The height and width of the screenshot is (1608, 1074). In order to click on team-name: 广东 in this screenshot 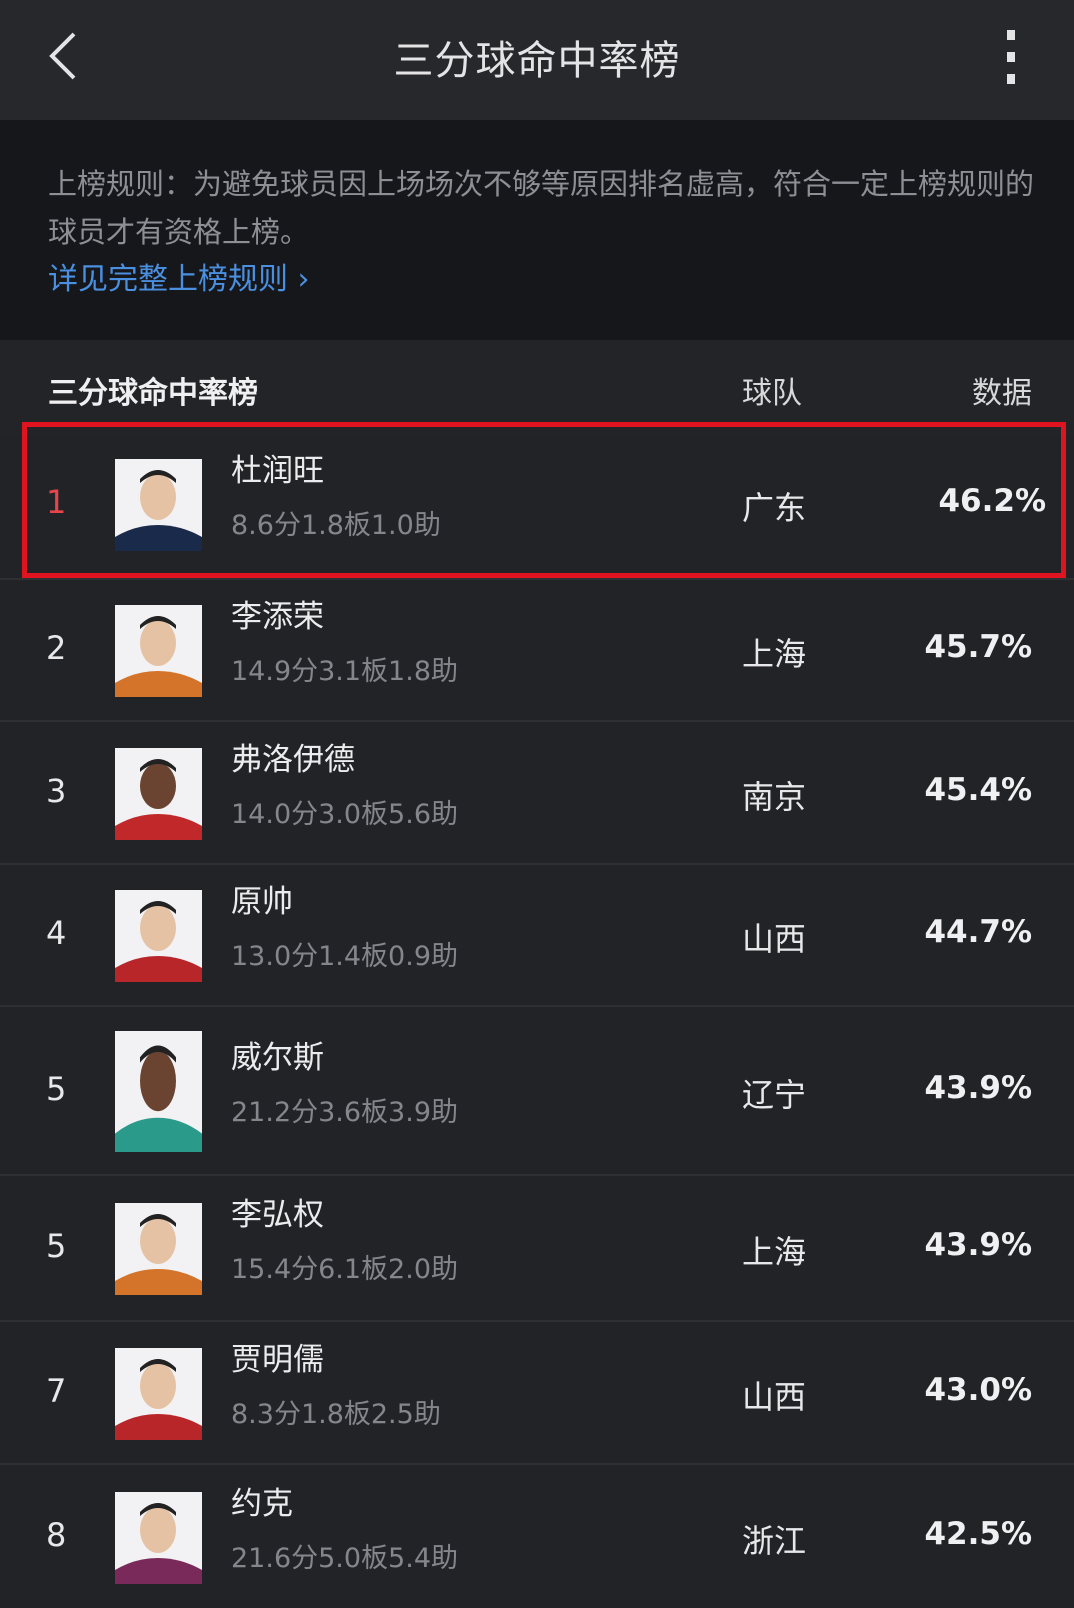, I will do `click(774, 508)`.